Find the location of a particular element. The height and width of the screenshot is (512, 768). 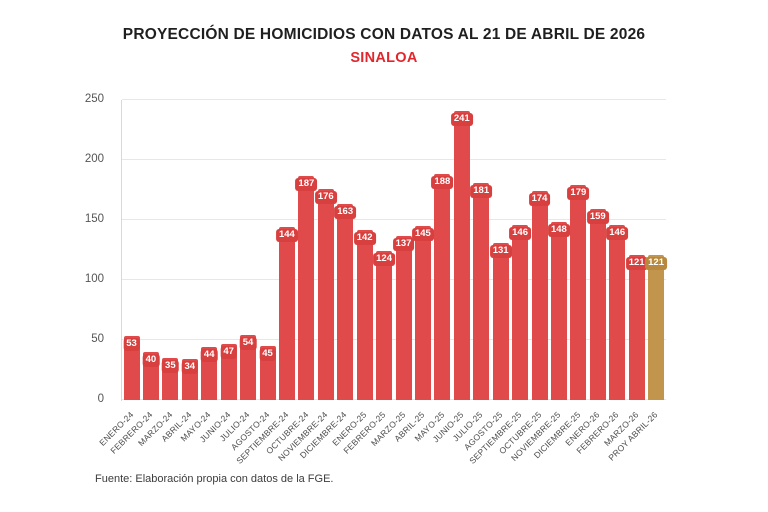

bar-slot: 187 is located at coordinates (306, 250).